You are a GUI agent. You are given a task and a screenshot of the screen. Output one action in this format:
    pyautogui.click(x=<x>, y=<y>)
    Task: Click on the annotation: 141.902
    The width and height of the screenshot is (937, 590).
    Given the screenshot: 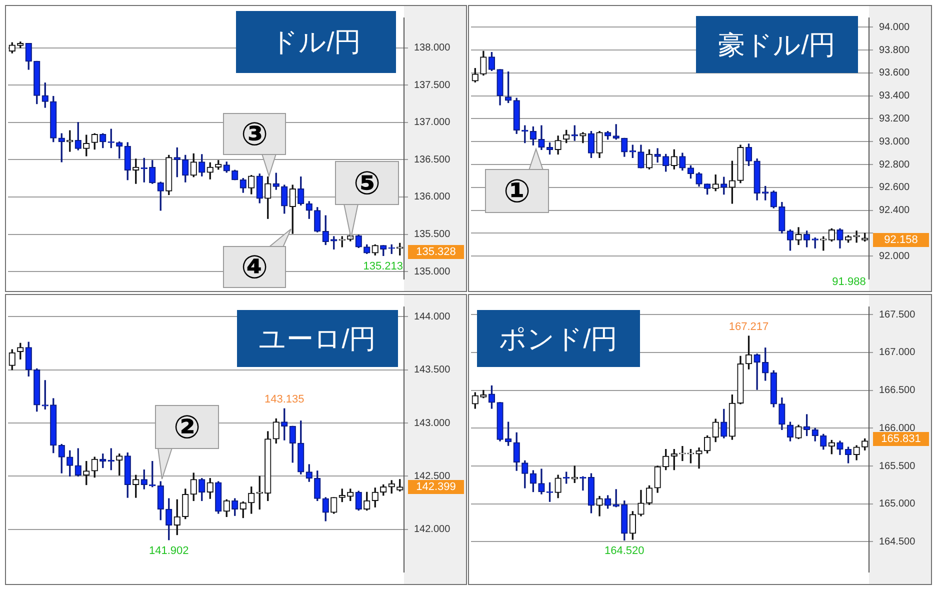 What is the action you would take?
    pyautogui.click(x=168, y=550)
    